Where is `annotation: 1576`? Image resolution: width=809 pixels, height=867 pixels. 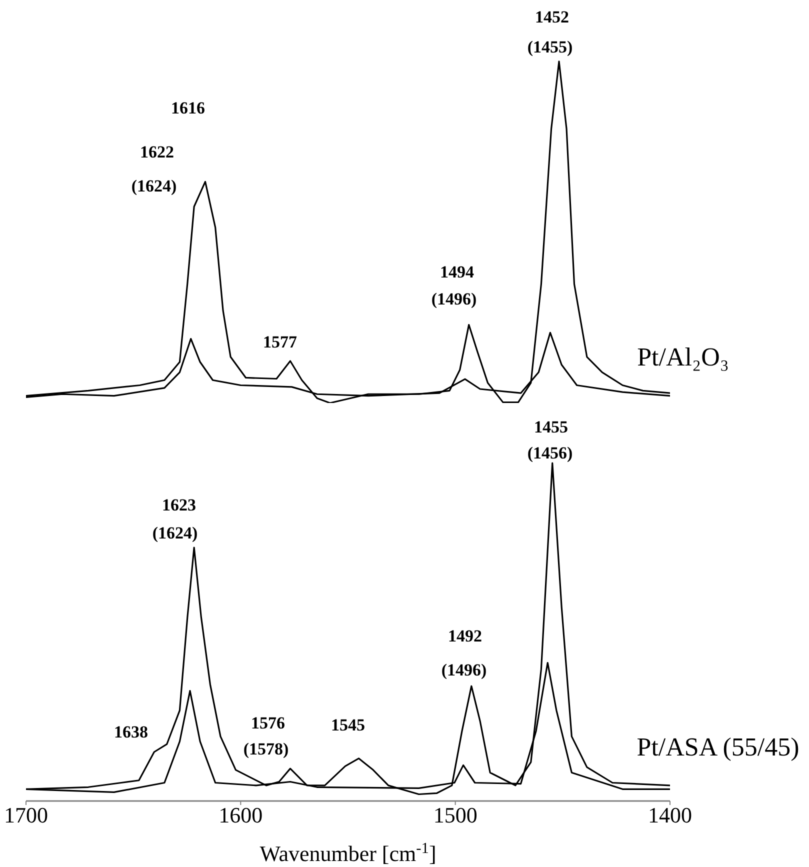 annotation: 1576 is located at coordinates (268, 724).